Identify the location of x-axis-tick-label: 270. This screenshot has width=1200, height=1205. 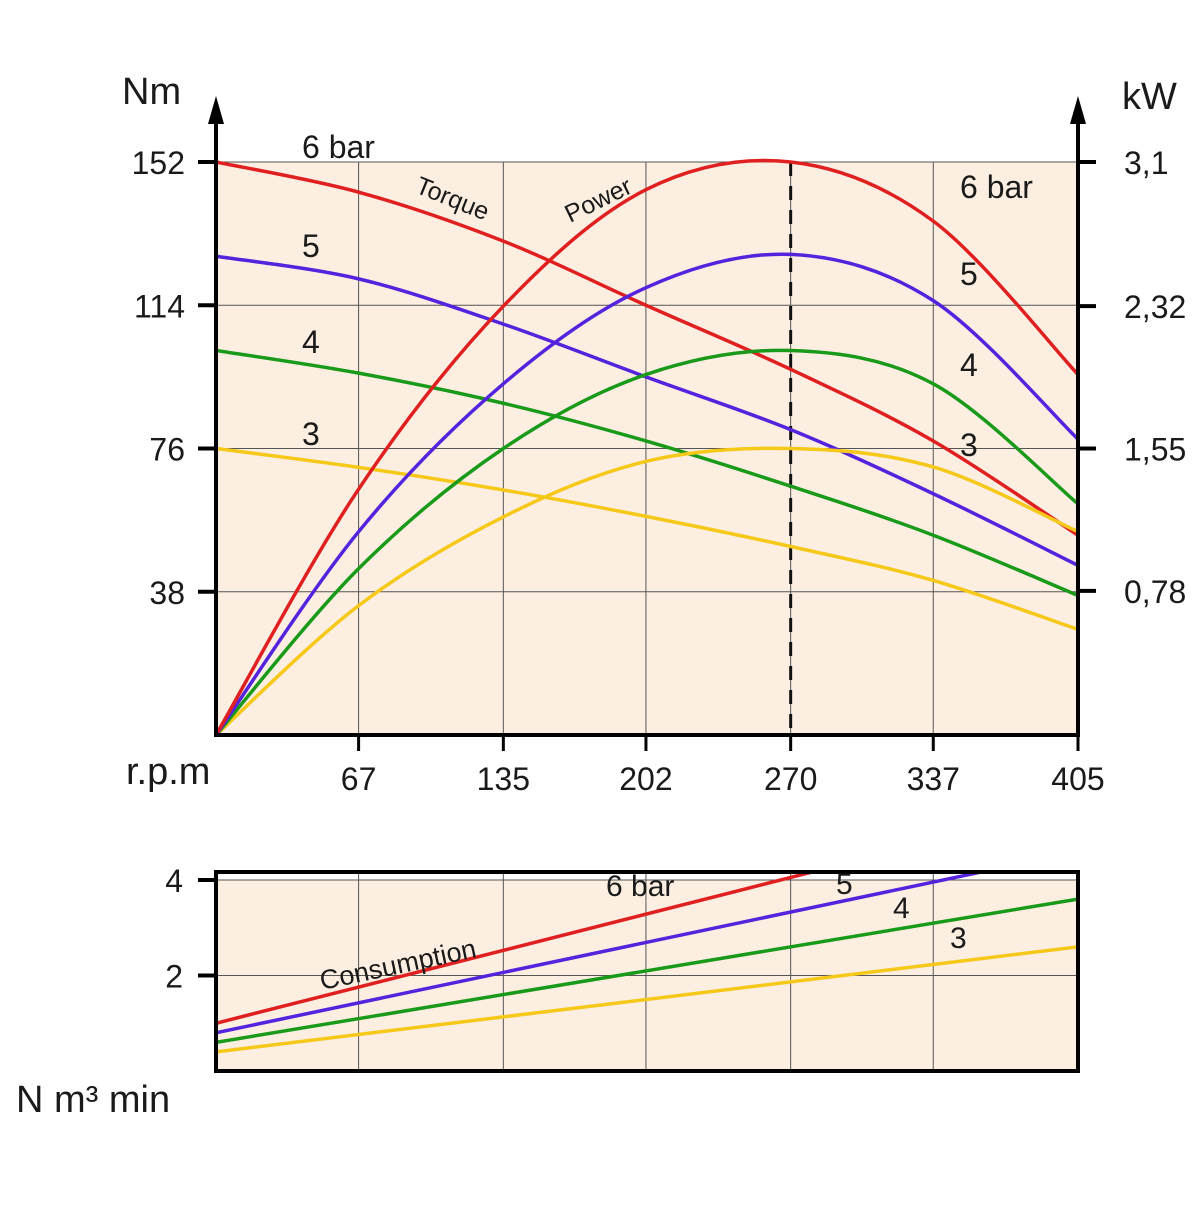
(790, 779).